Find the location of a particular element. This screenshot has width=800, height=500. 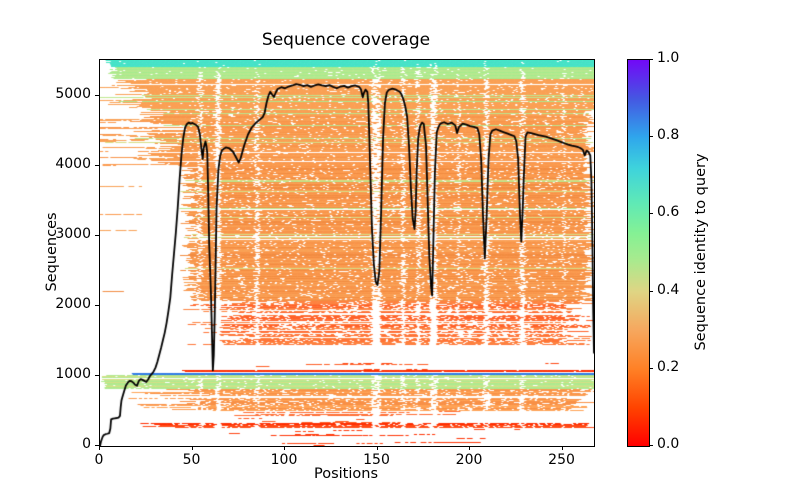

x-axis-label: Positions is located at coordinates (345, 474).